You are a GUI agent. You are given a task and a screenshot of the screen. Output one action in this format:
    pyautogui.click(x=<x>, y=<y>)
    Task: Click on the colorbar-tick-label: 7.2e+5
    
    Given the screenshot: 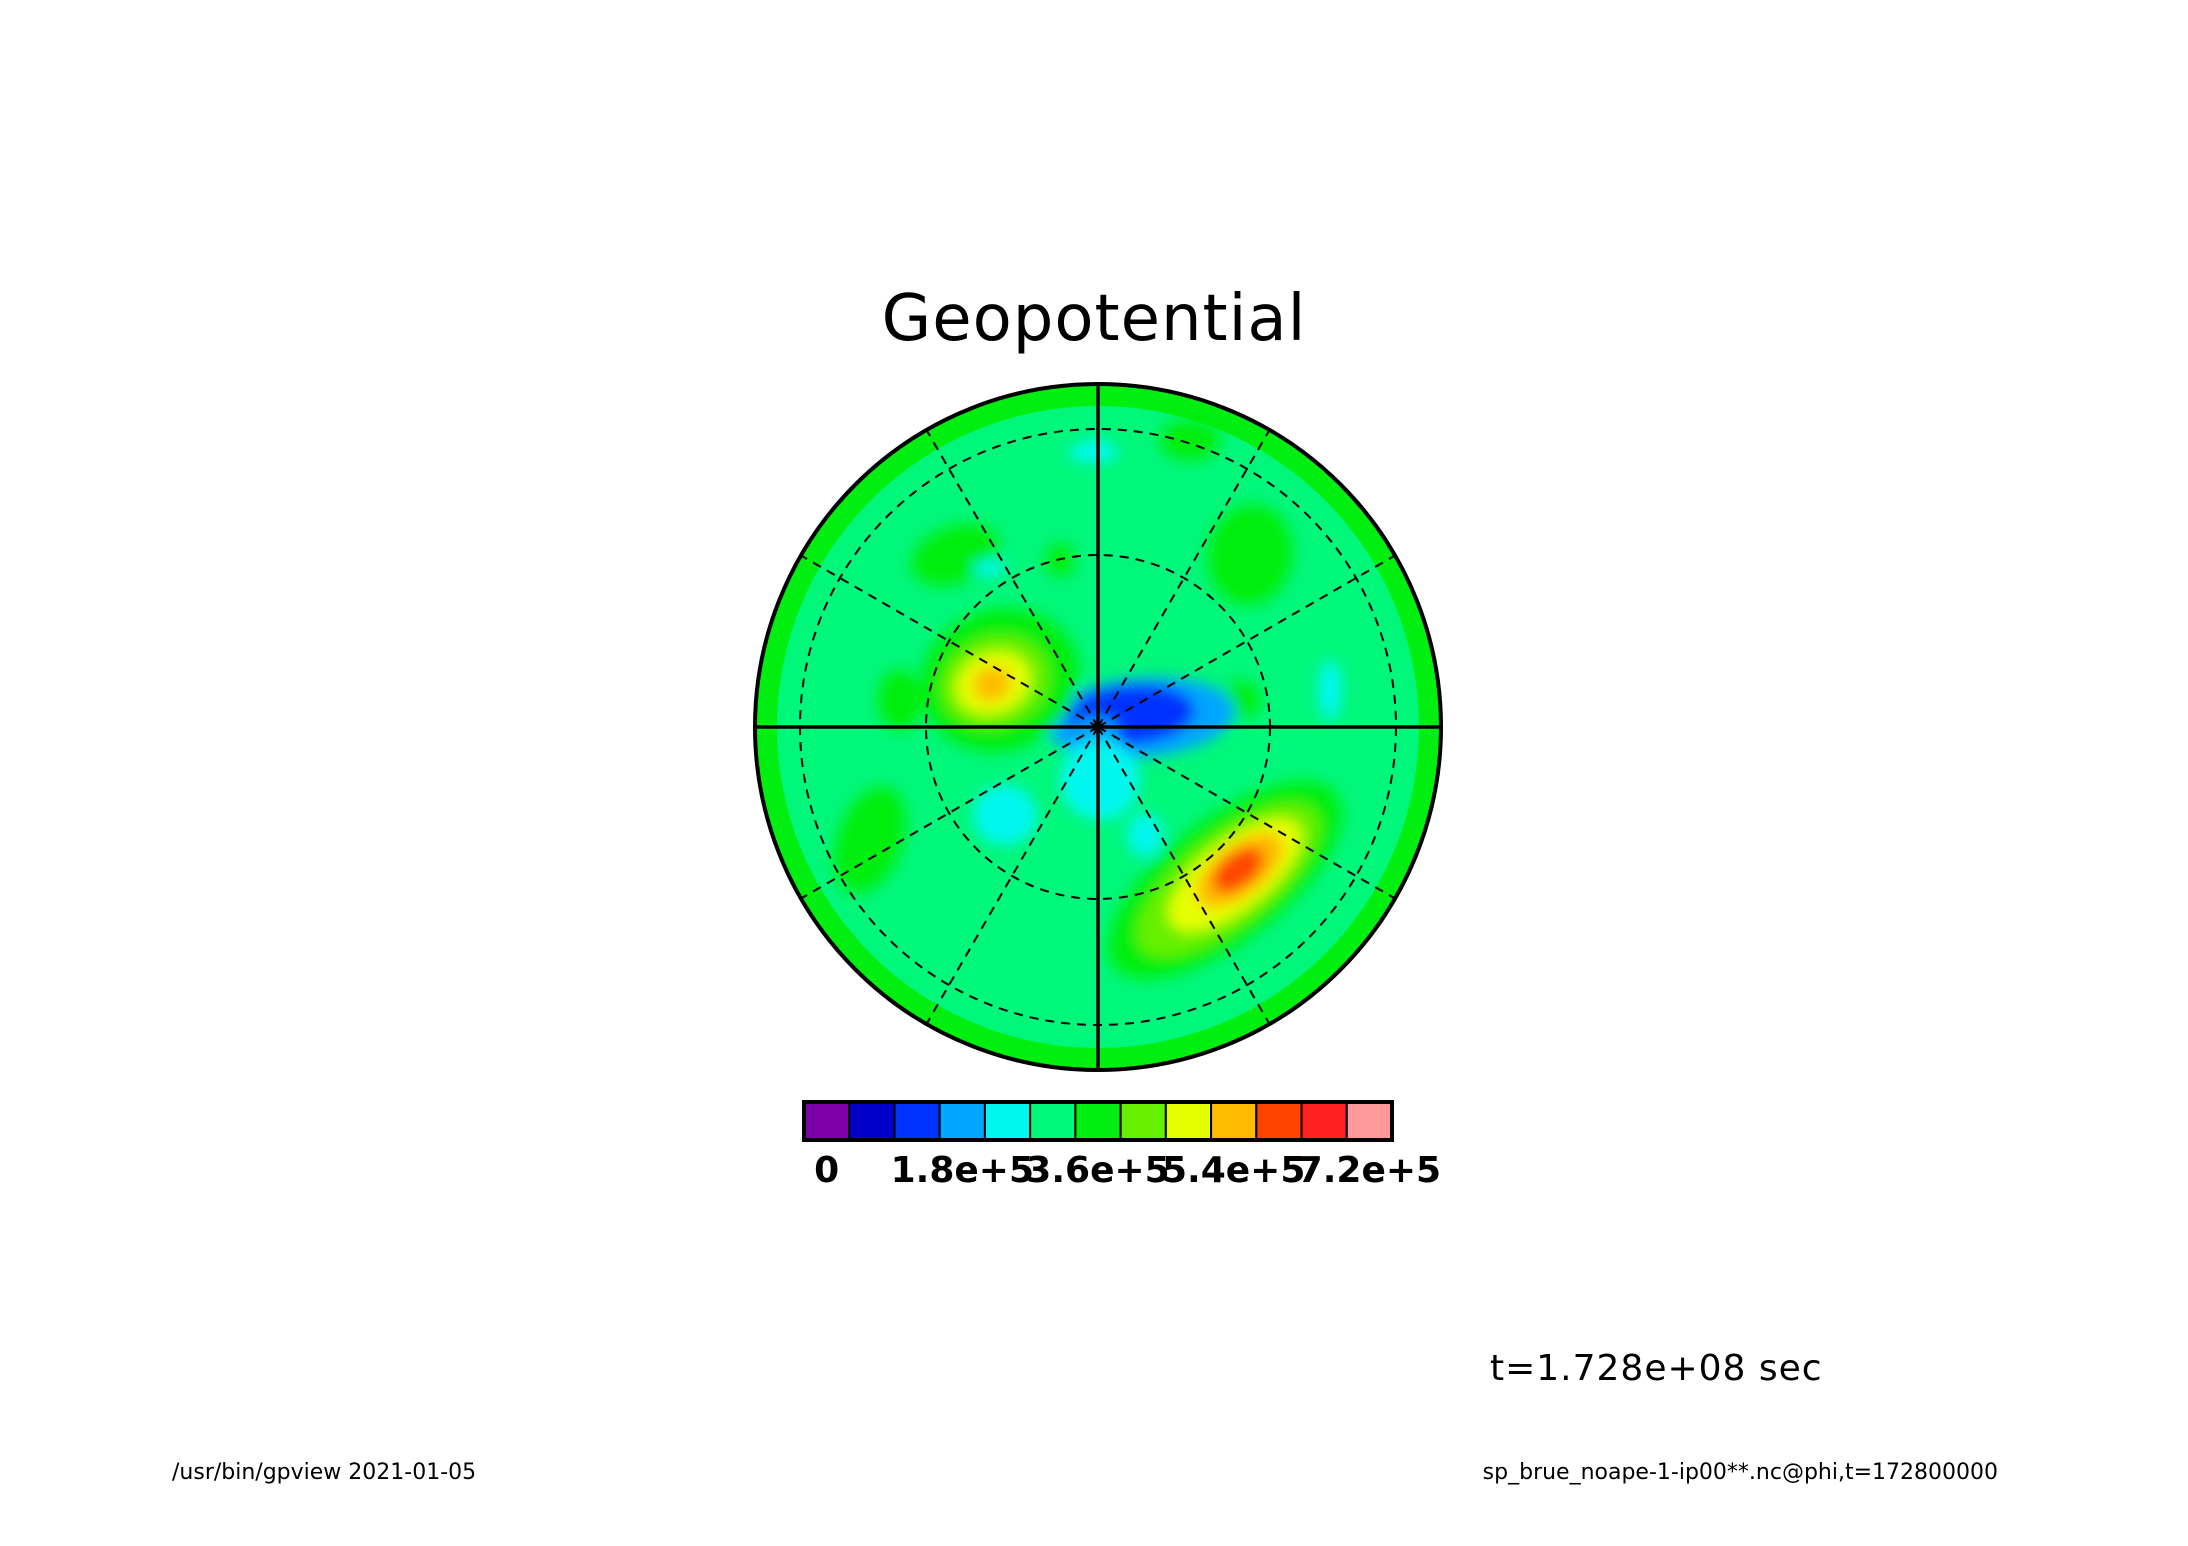 What is the action you would take?
    pyautogui.click(x=1369, y=1170)
    